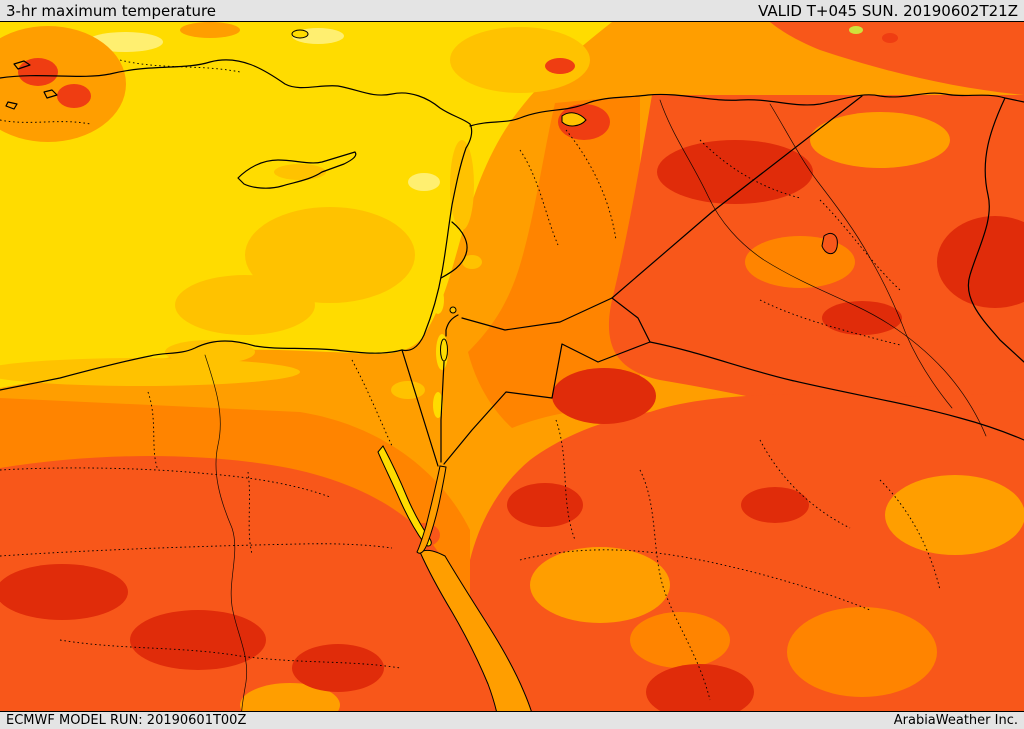  I want to click on cyprus-coastline, so click(297, 170).